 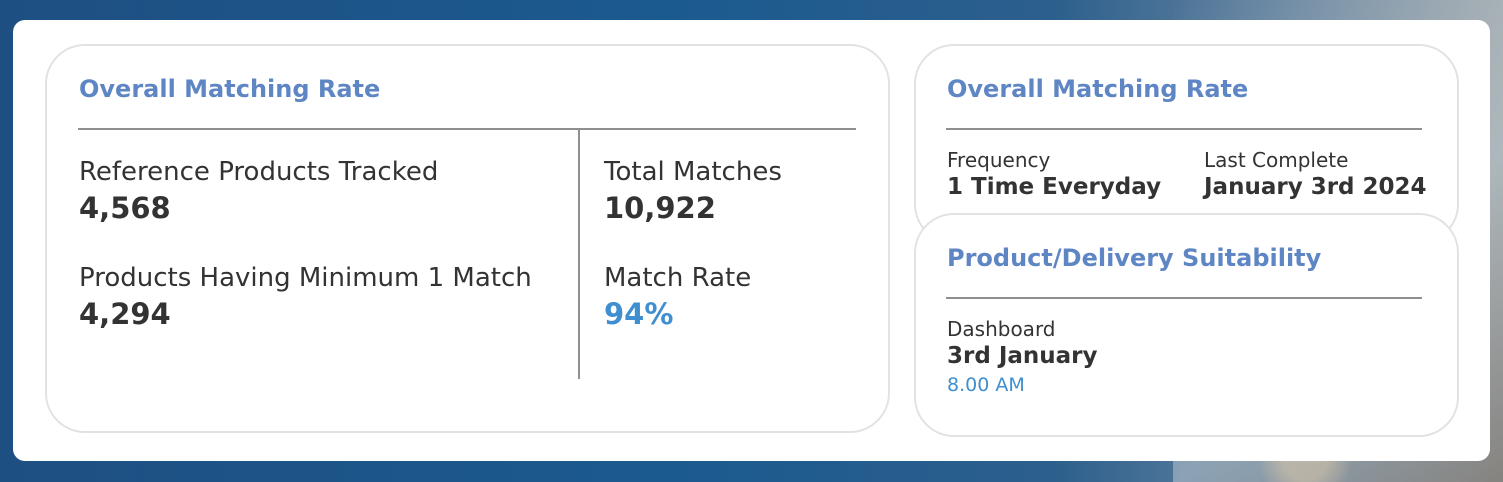 I want to click on match-rate-label: Match Rate, so click(x=678, y=278).